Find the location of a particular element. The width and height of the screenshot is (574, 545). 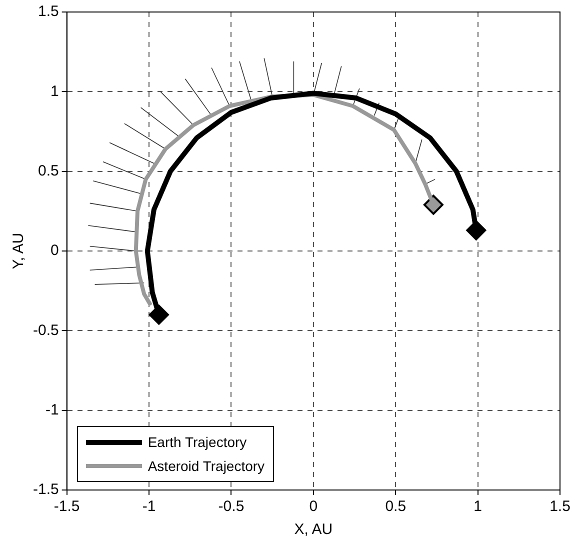

x-axis-title: X, AU is located at coordinates (313, 529).